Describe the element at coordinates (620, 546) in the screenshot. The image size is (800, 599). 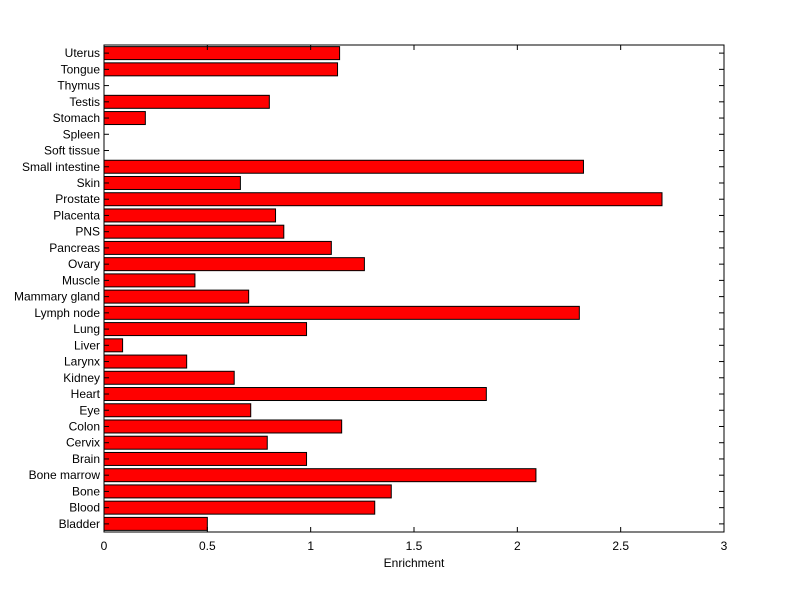
I see `x-tick-label: 2.5` at that location.